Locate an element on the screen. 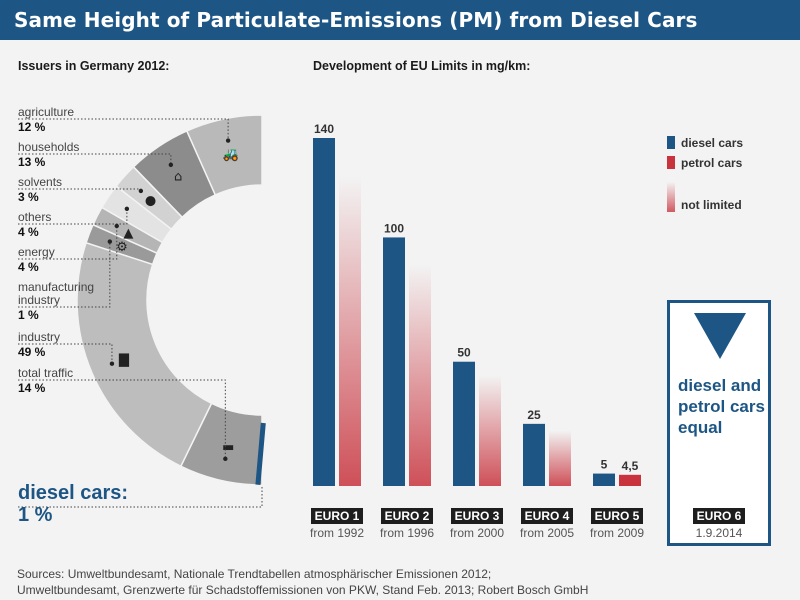  segment-percent-4: 4 % is located at coordinates (28, 267).